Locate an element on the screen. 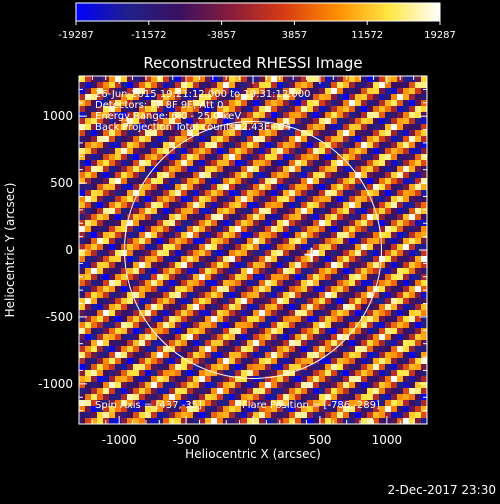  colorbar-tick-label: -19287 is located at coordinates (75, 35).